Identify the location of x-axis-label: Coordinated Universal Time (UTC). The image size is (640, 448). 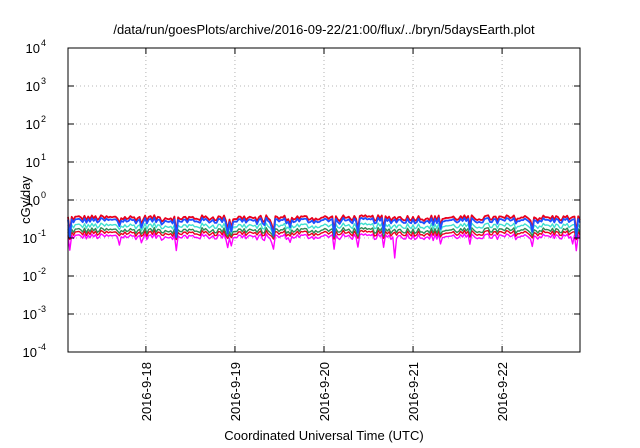
(323, 435).